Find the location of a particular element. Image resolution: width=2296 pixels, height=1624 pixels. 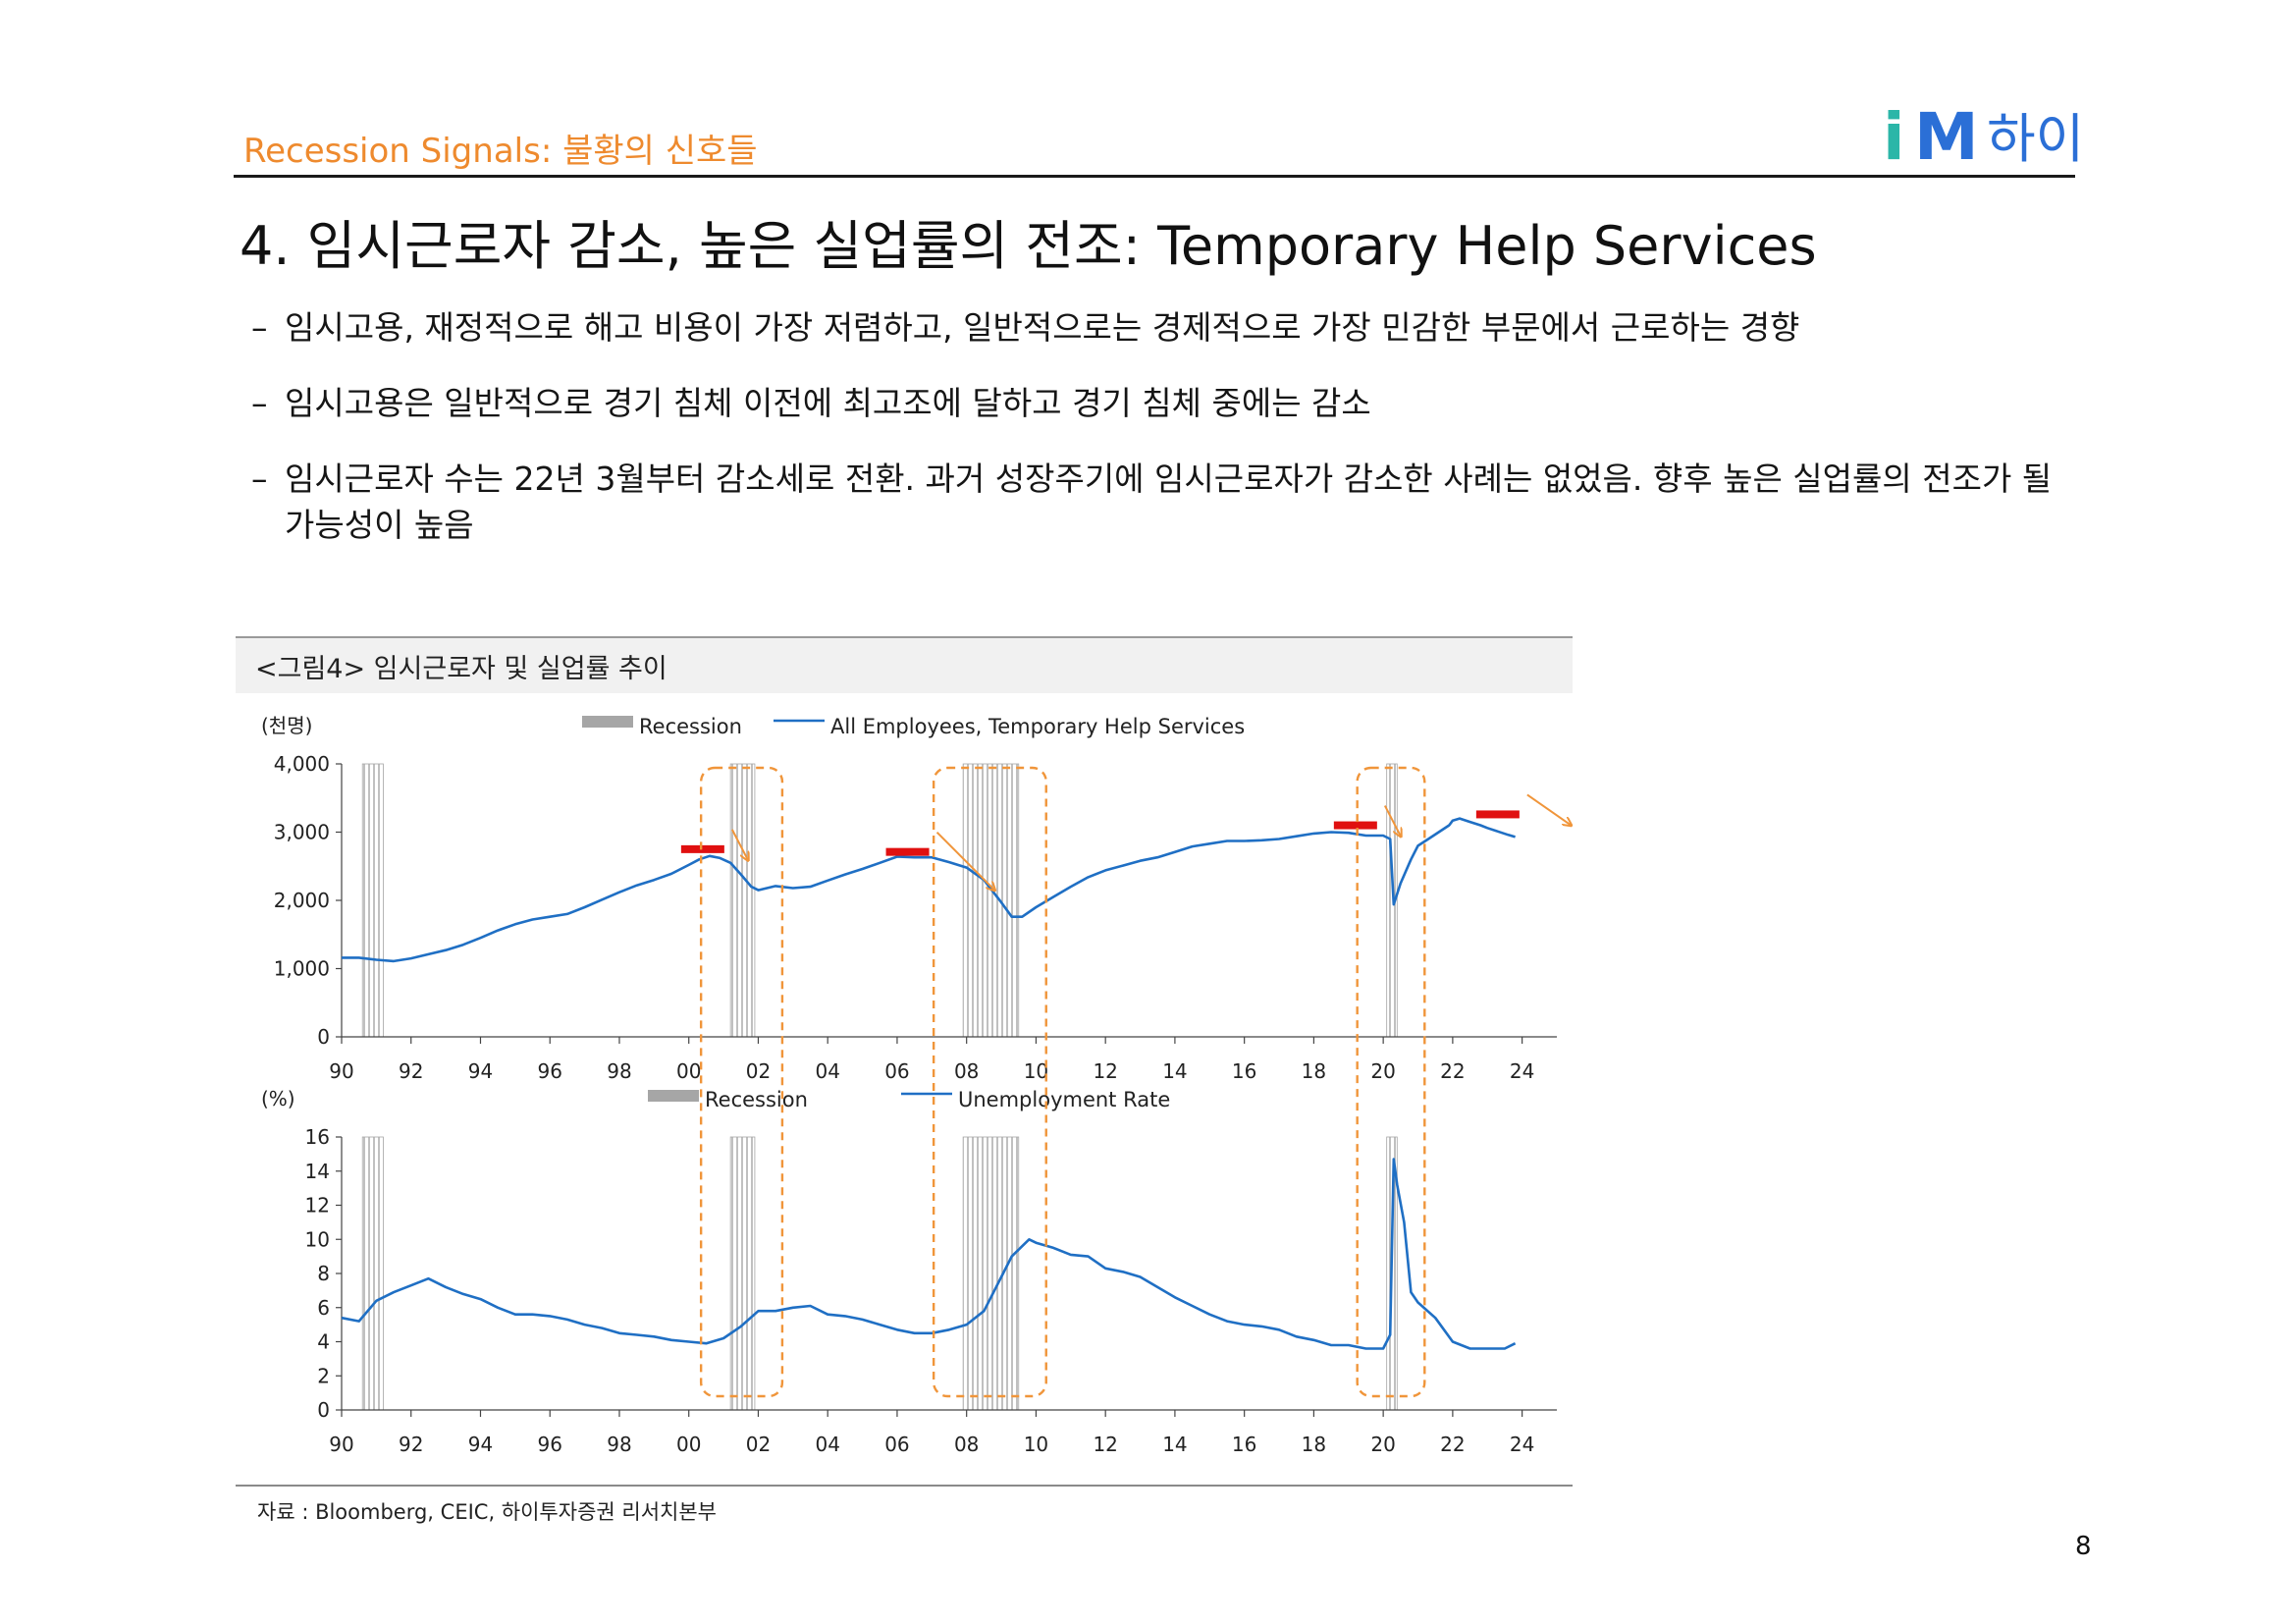

y-tick-label: 14 is located at coordinates (317, 1171).